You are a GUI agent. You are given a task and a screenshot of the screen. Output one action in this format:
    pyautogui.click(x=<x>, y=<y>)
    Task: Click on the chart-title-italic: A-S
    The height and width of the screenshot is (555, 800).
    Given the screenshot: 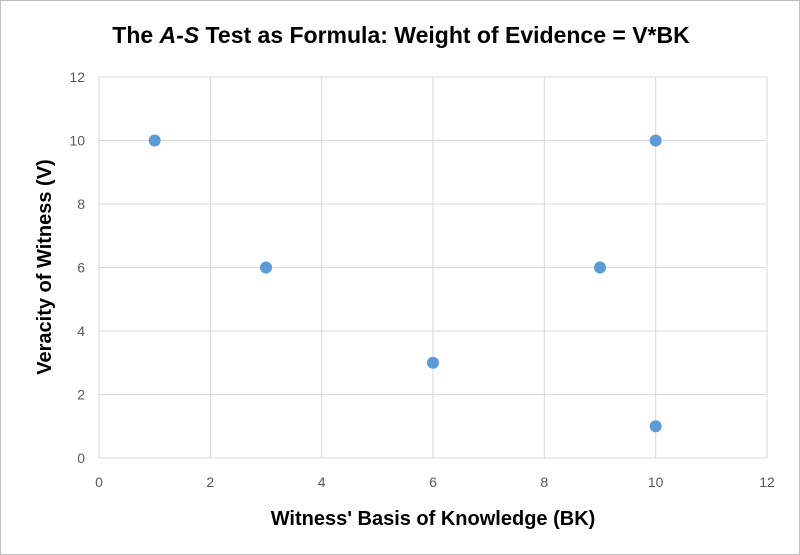 What is the action you would take?
    pyautogui.click(x=179, y=35)
    